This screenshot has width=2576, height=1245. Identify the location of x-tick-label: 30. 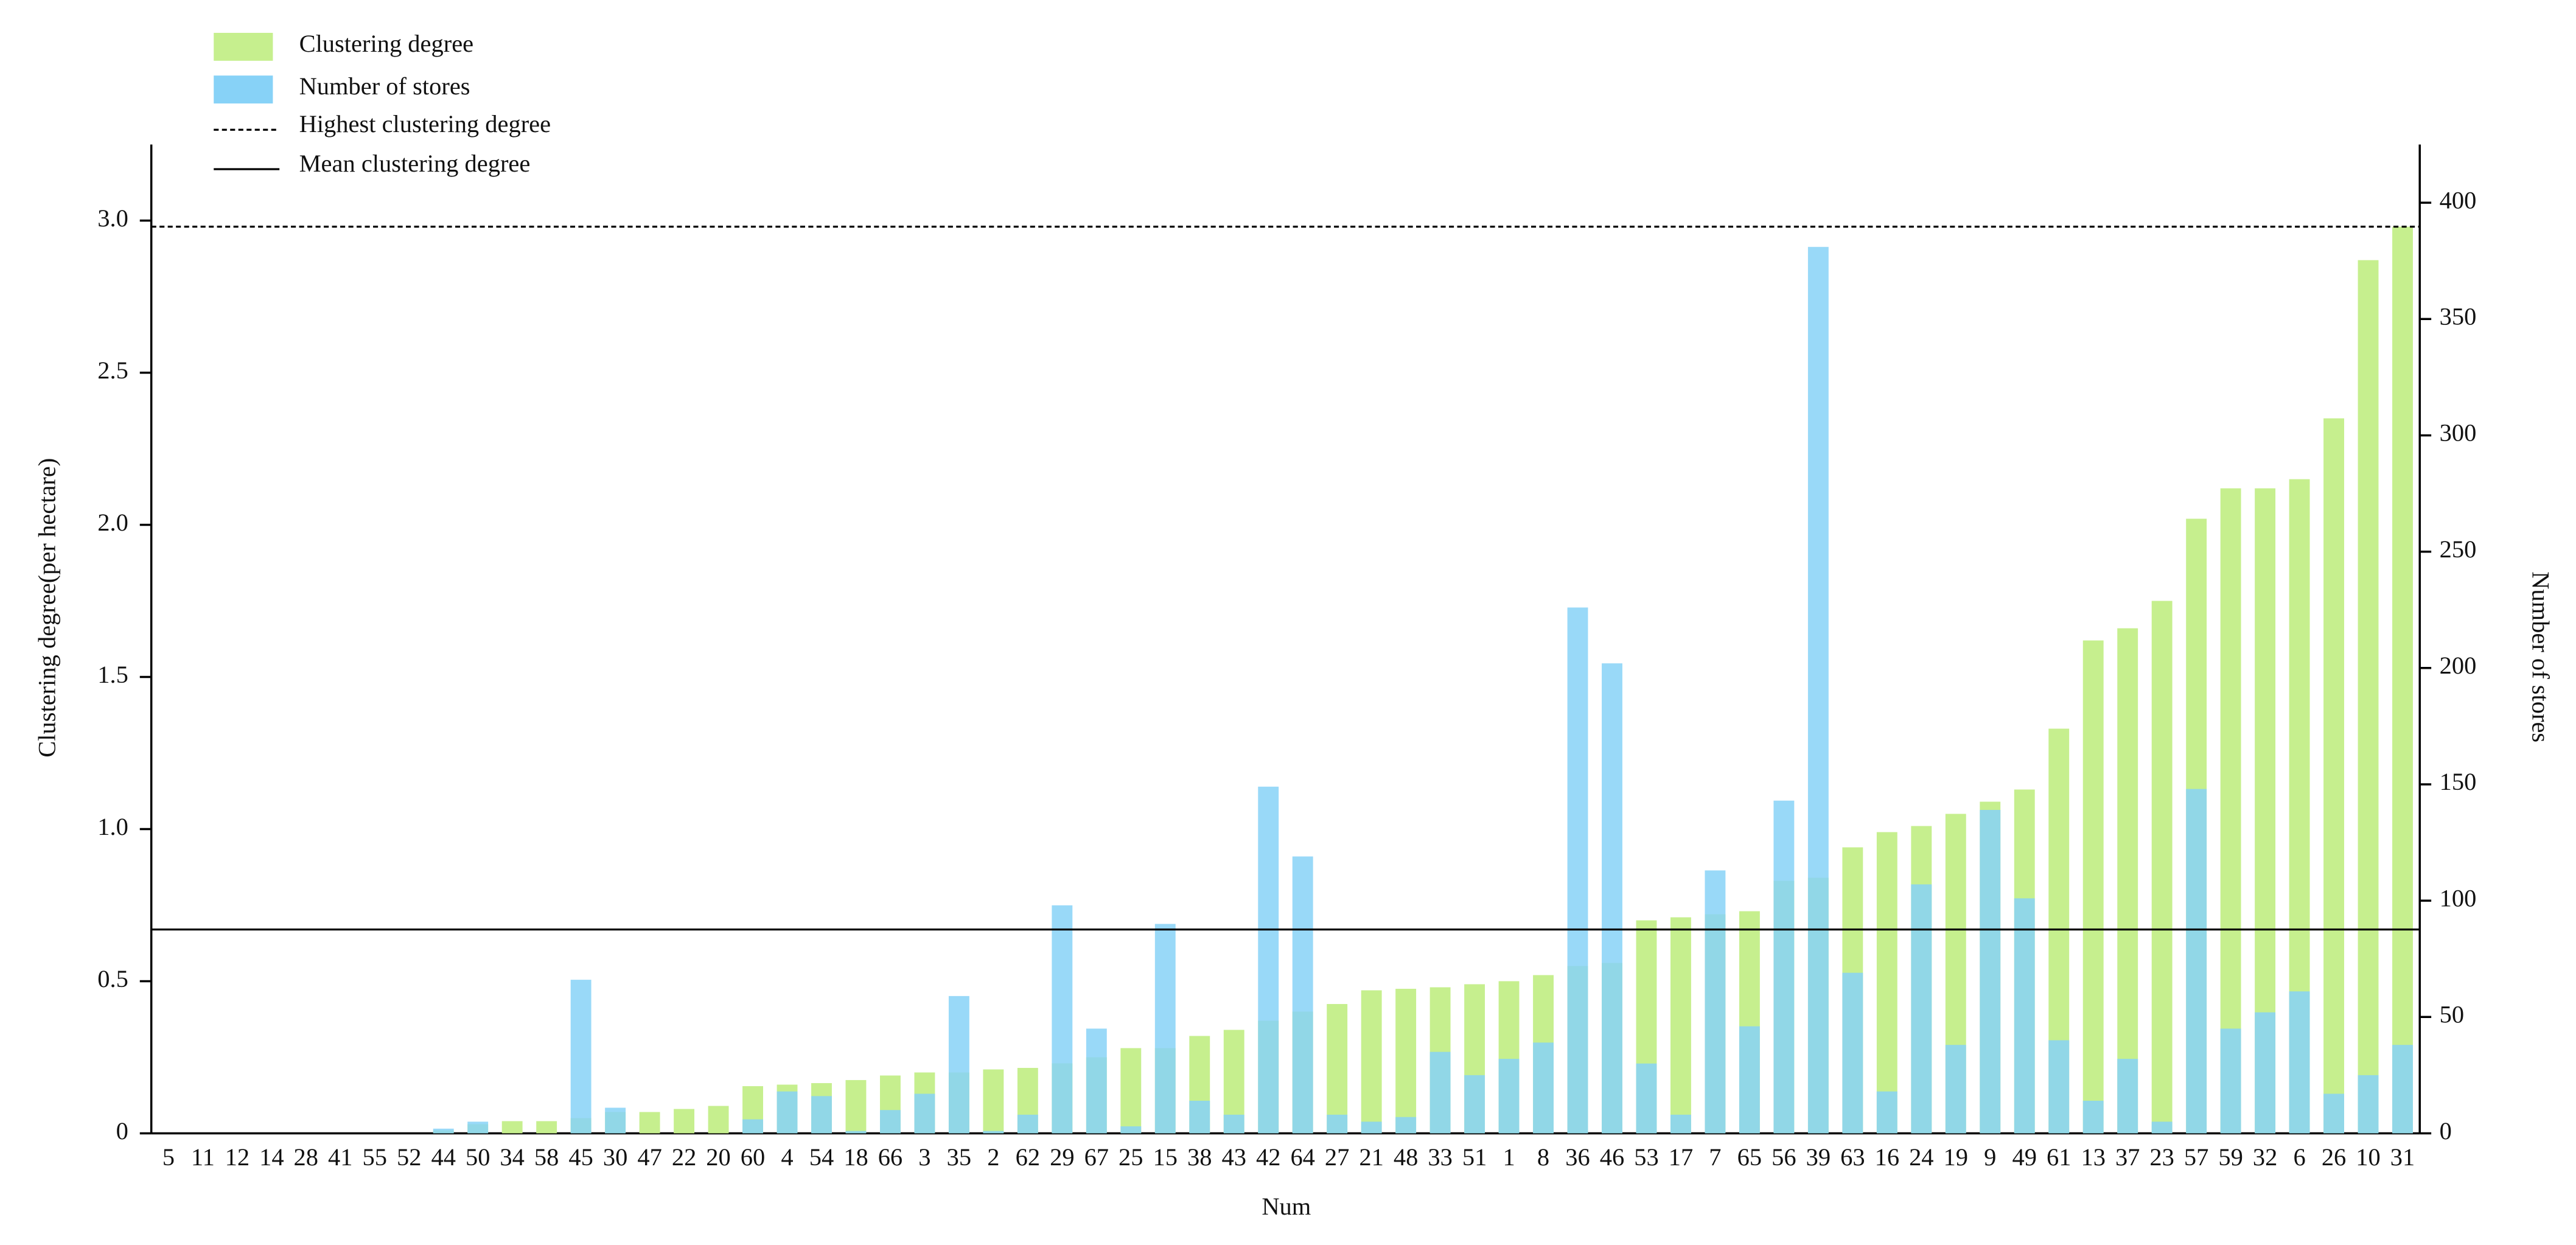
(615, 1157).